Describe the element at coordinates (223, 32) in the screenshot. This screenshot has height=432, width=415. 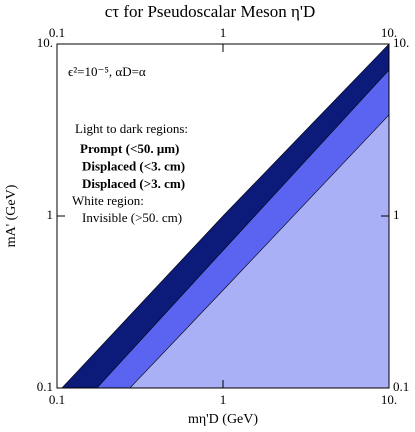
I see `x-tick-label-top: 1` at that location.